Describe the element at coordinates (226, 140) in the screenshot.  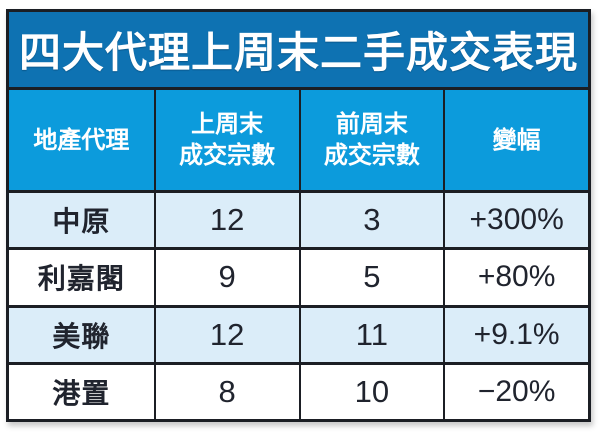
I see `column-header-last-weekend: 上周末 成交宗數` at that location.